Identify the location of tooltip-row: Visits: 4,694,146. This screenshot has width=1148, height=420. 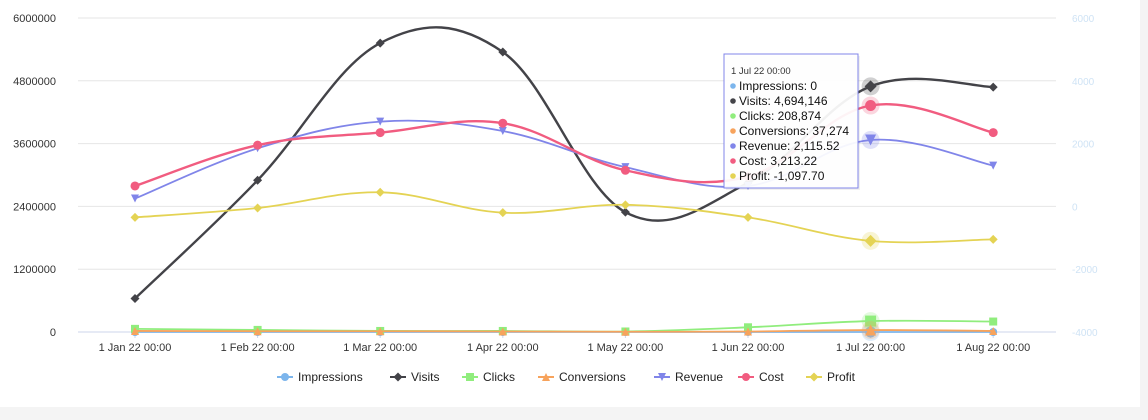
(783, 101).